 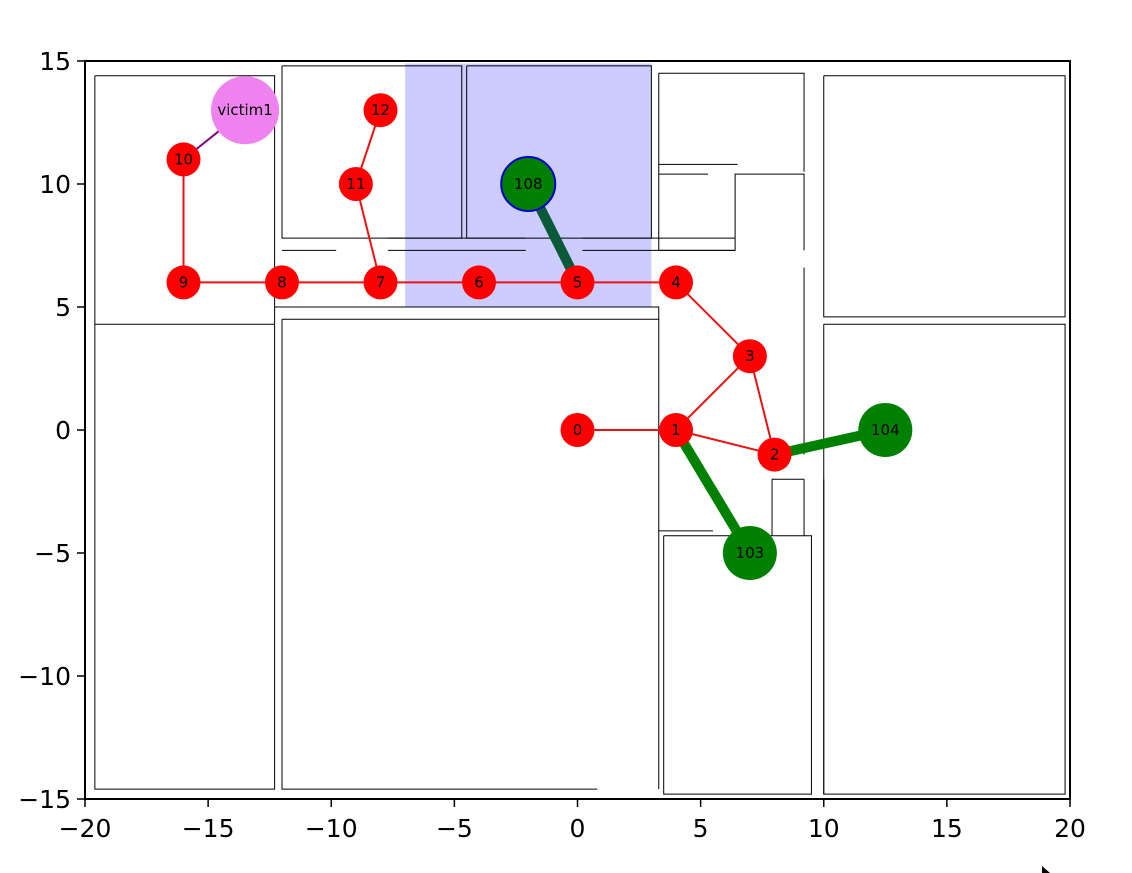 I want to click on waypoint-label: 7, so click(x=381, y=282).